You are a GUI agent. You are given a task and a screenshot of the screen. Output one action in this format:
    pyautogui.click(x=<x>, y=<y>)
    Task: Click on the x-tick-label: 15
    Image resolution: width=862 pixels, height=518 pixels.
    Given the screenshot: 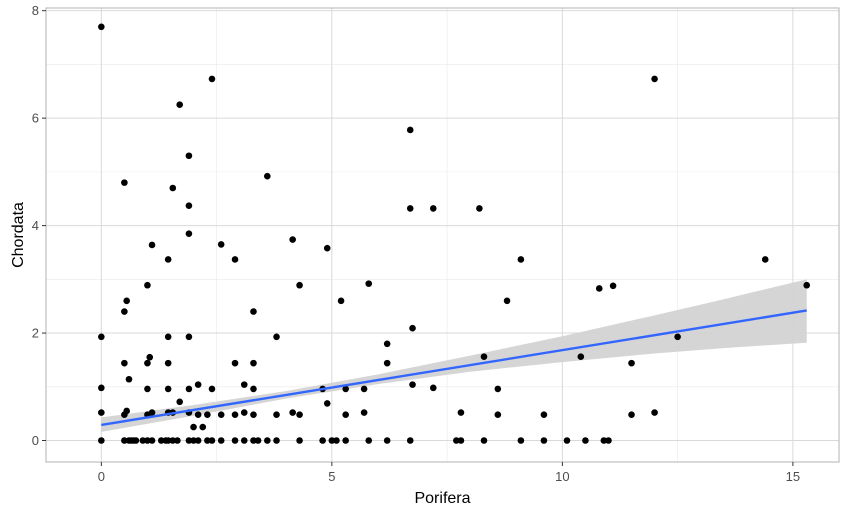 What is the action you would take?
    pyautogui.click(x=793, y=476)
    